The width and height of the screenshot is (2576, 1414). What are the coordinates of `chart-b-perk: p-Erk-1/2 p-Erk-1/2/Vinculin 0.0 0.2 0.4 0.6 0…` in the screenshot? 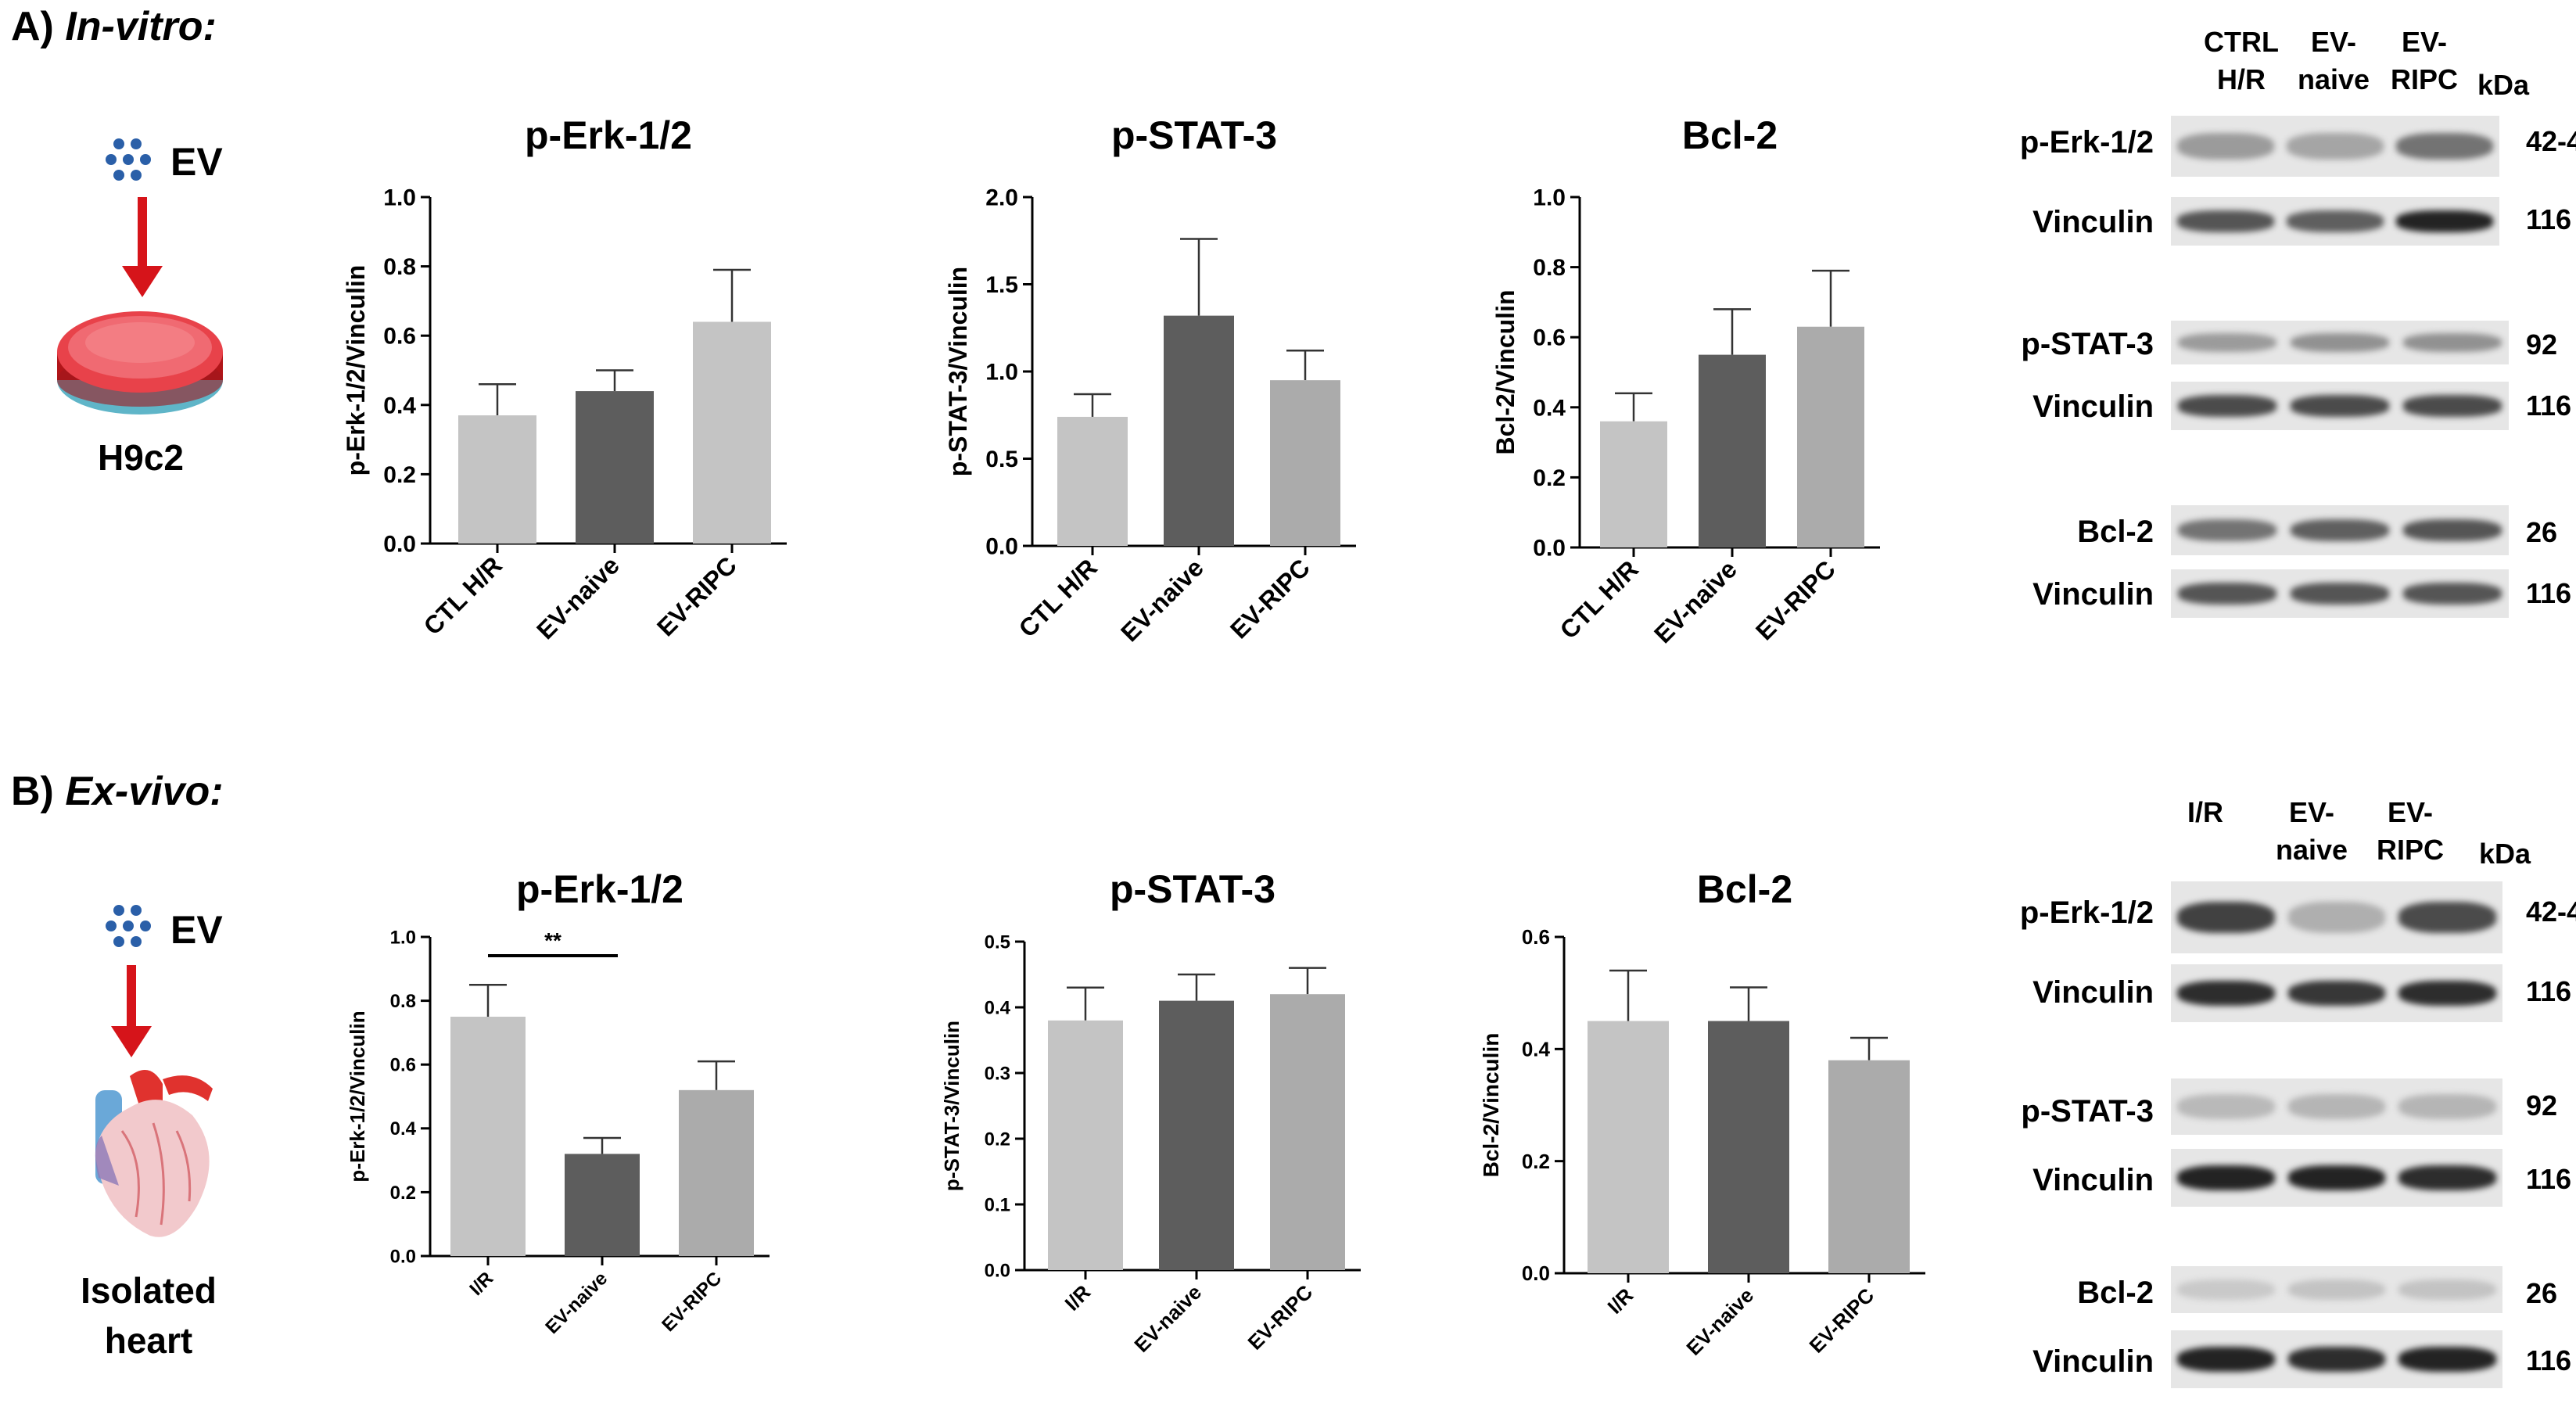 It's located at (558, 1103).